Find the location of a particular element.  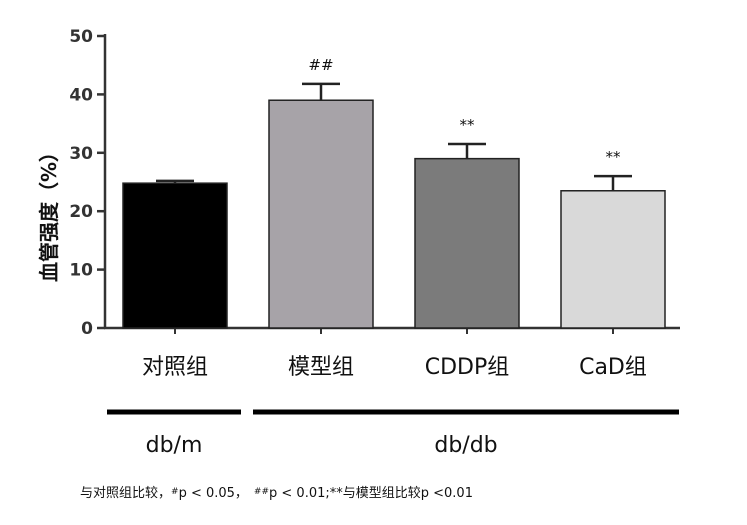

y-tick-label: 50 is located at coordinates (81, 37).